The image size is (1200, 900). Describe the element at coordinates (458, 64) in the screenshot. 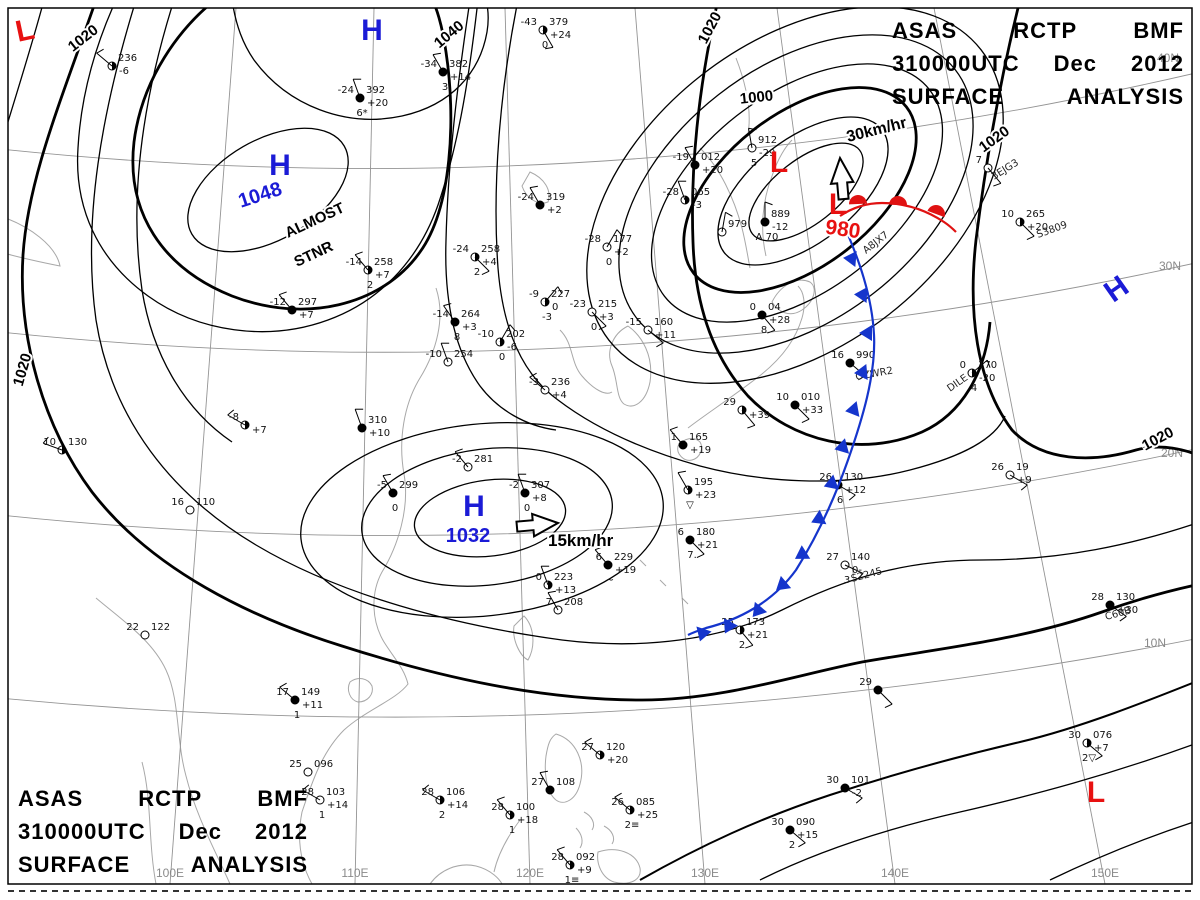

I see `station-pressure: 382` at that location.